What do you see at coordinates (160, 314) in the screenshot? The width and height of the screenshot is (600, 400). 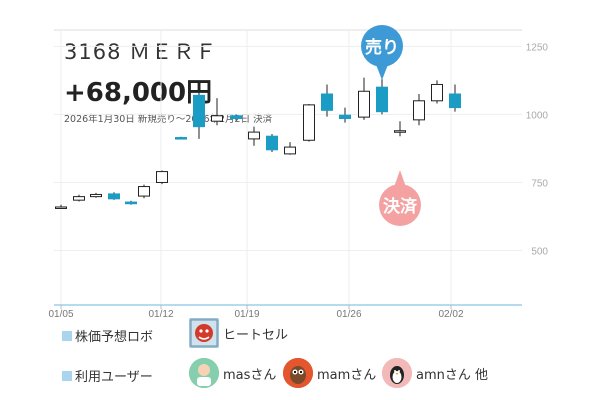 I see `x-tick-label: 01/12` at bounding box center [160, 314].